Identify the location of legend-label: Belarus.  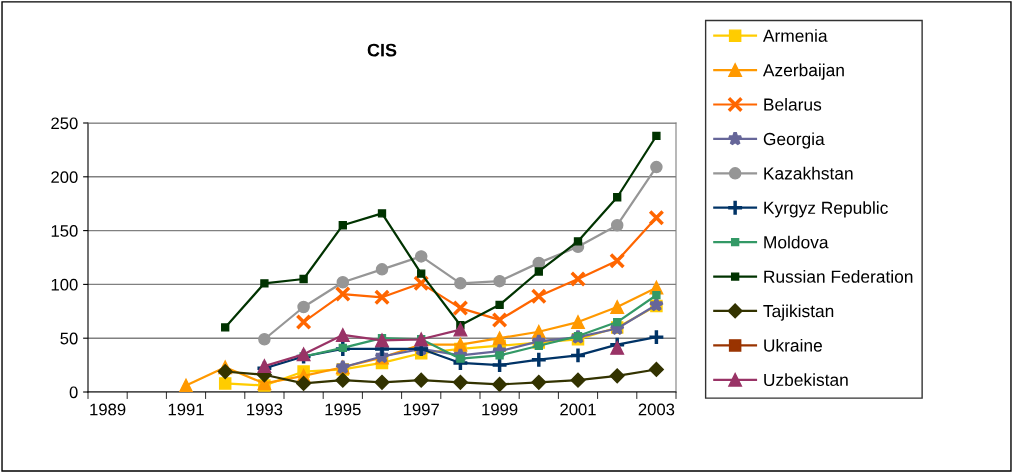
(793, 104).